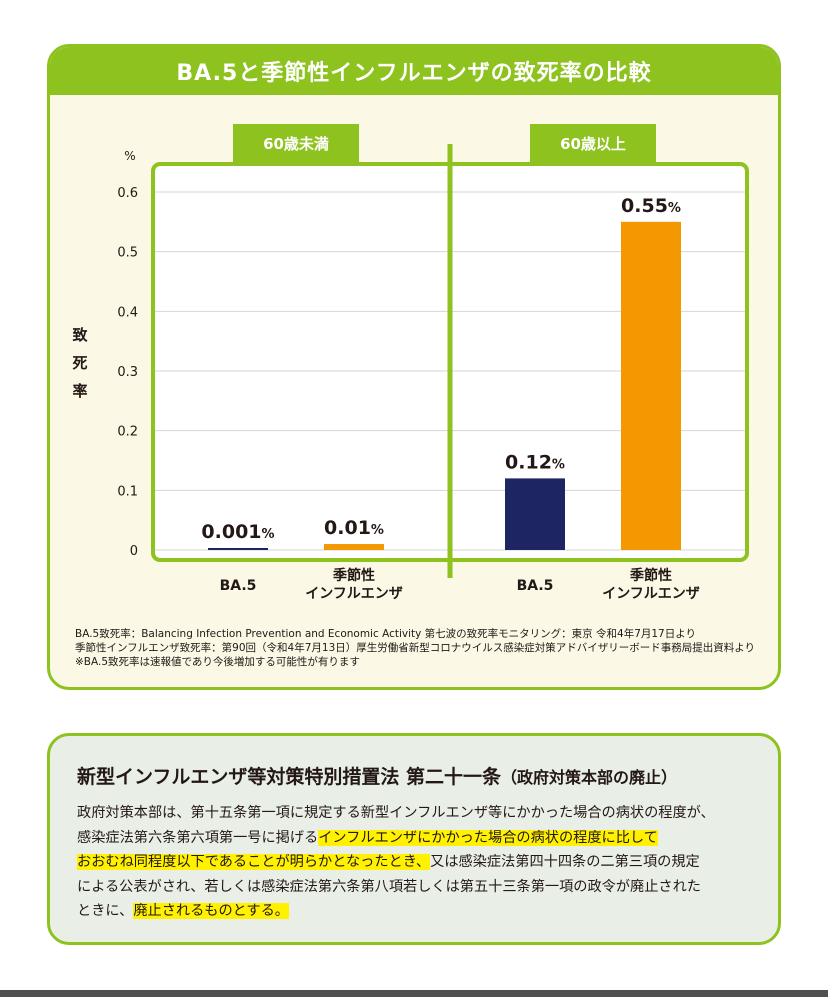 The image size is (828, 997). I want to click on group-label: 60歳未満, so click(296, 144).